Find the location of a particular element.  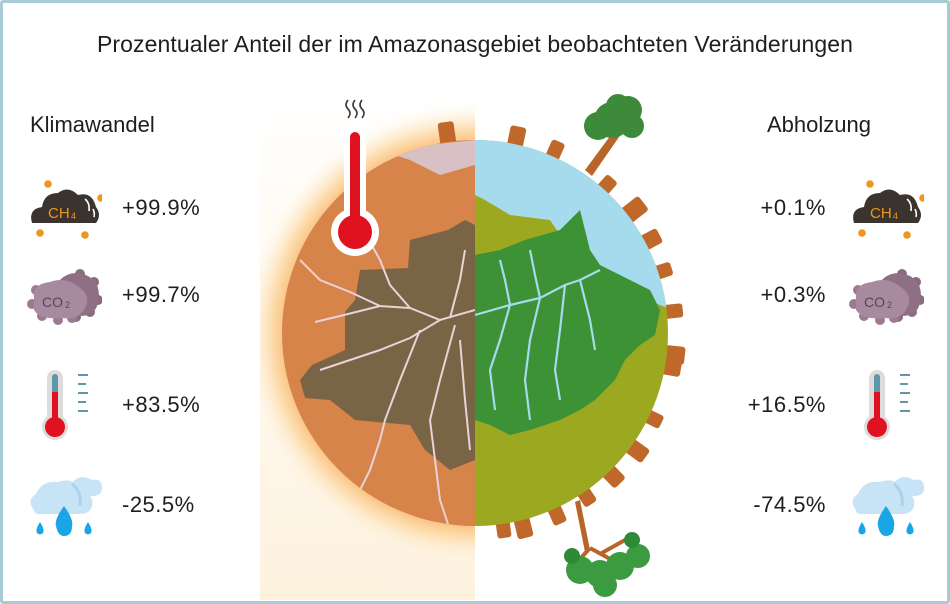

right-precipitation-value: -74.5% is located at coordinates (789, 504).